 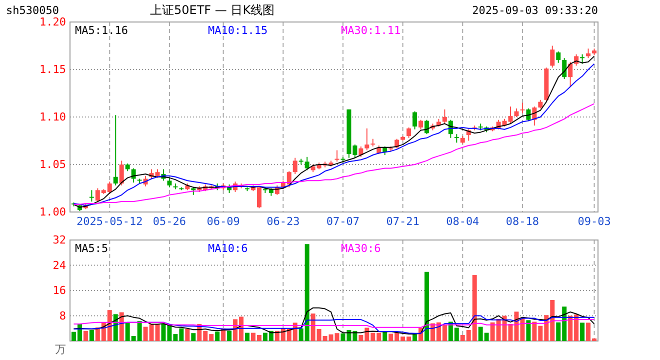 What do you see at coordinates (594, 221) in the screenshot?
I see `x-tick-label: 09-03` at bounding box center [594, 221].